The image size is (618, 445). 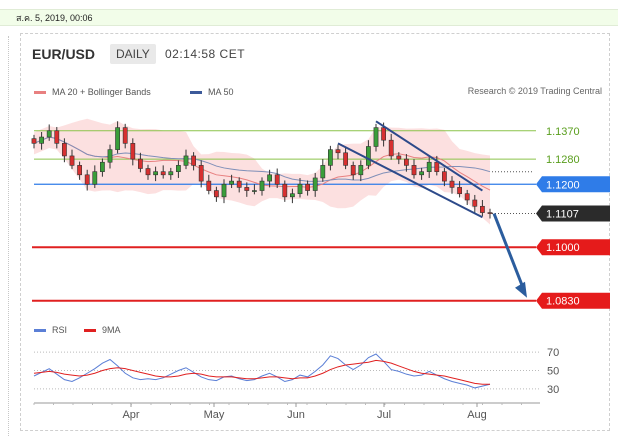 I want to click on legend-9ma: 9MA, so click(x=102, y=330).